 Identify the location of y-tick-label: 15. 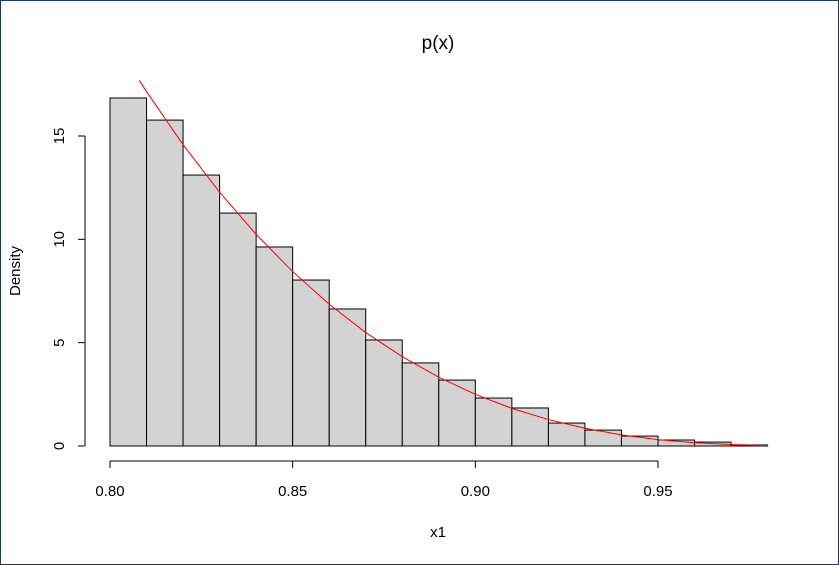
(59, 136).